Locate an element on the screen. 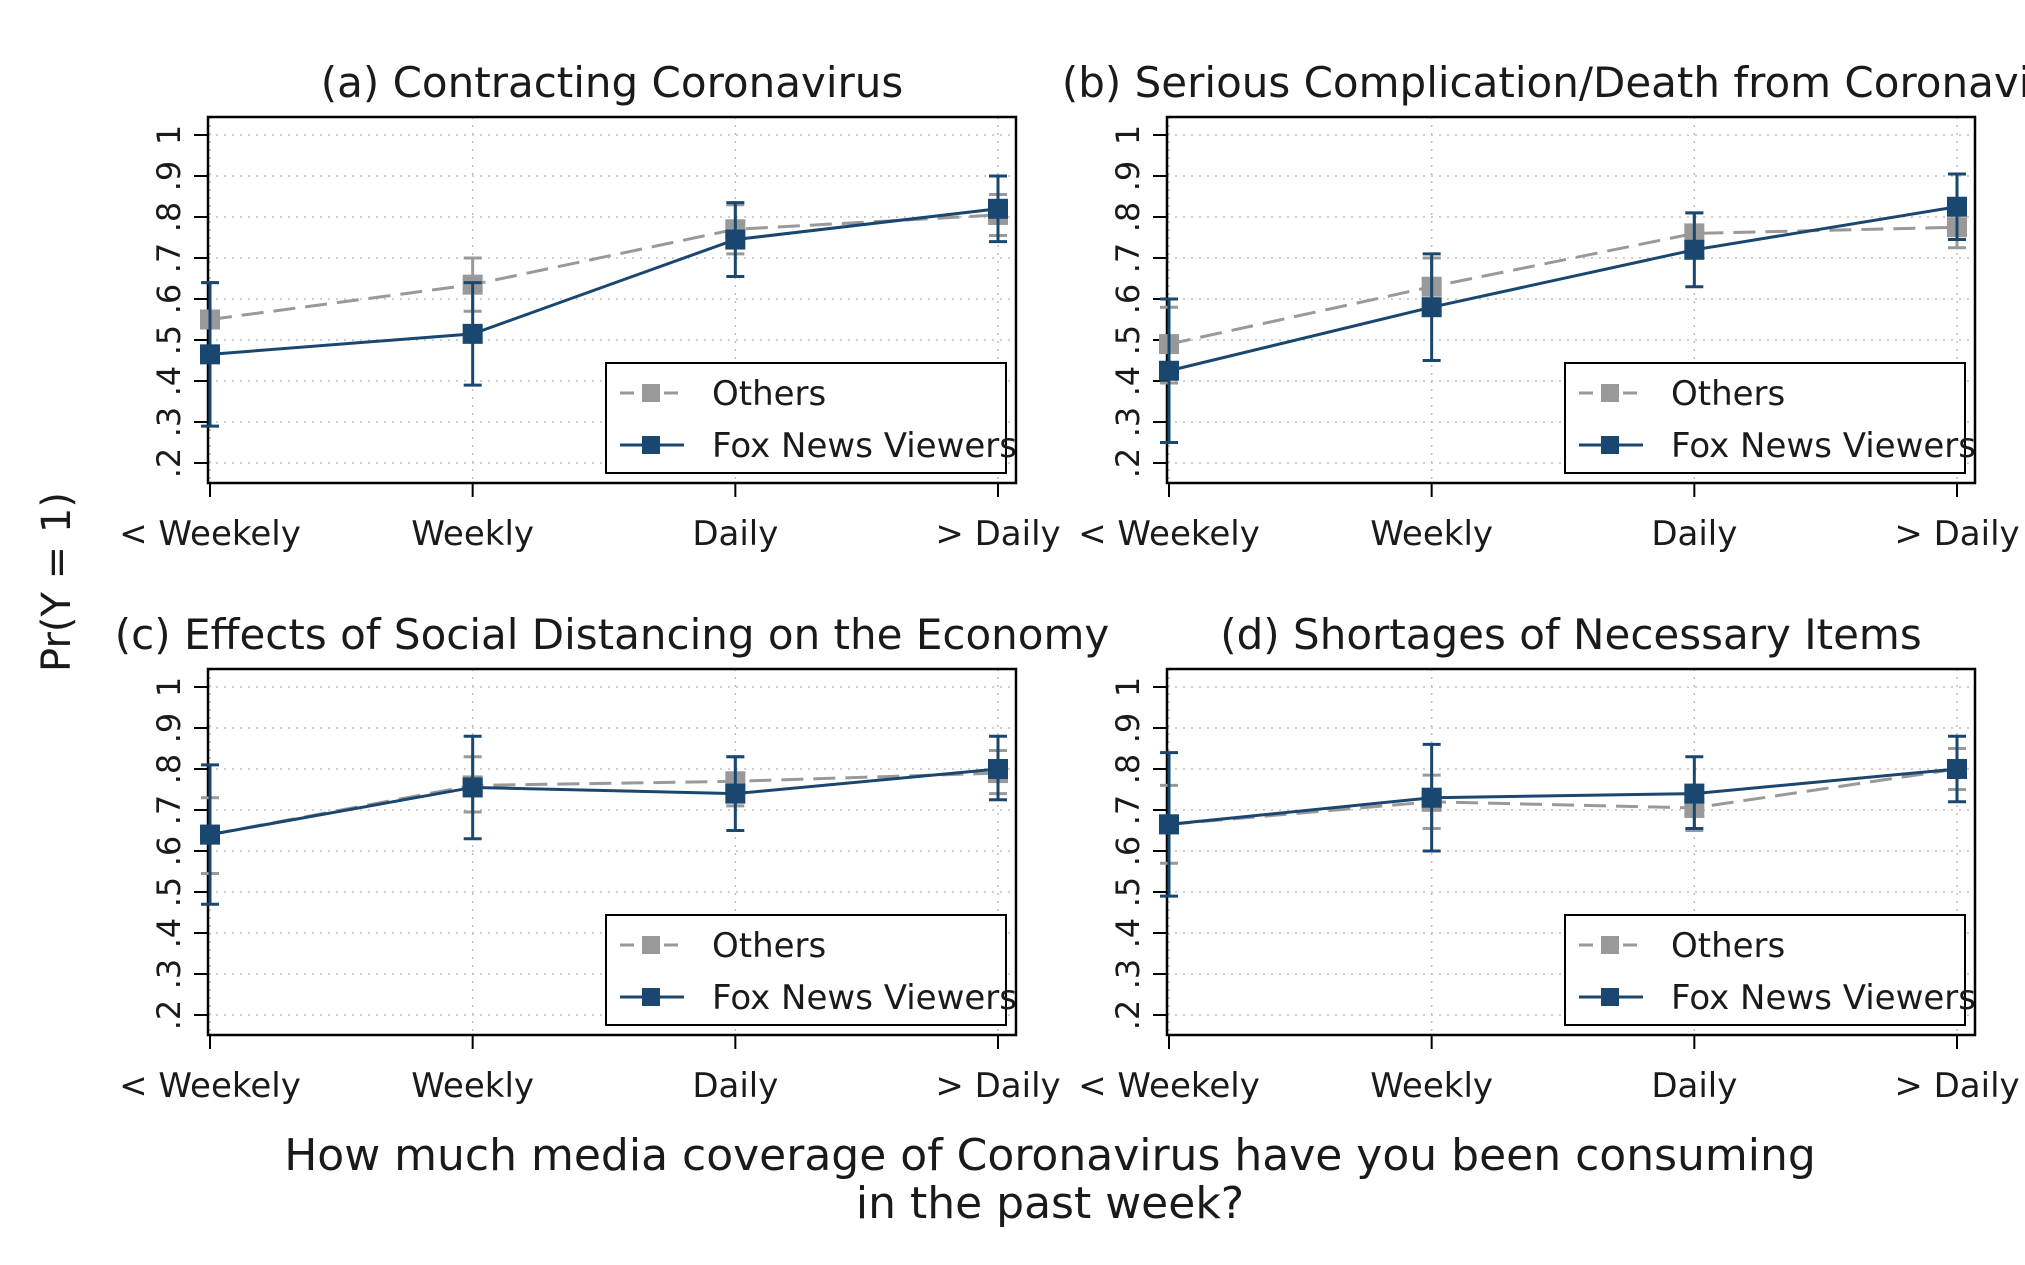 The height and width of the screenshot is (1265, 2025). y-axis-label: Pr(Y = 1) is located at coordinates (57, 582).